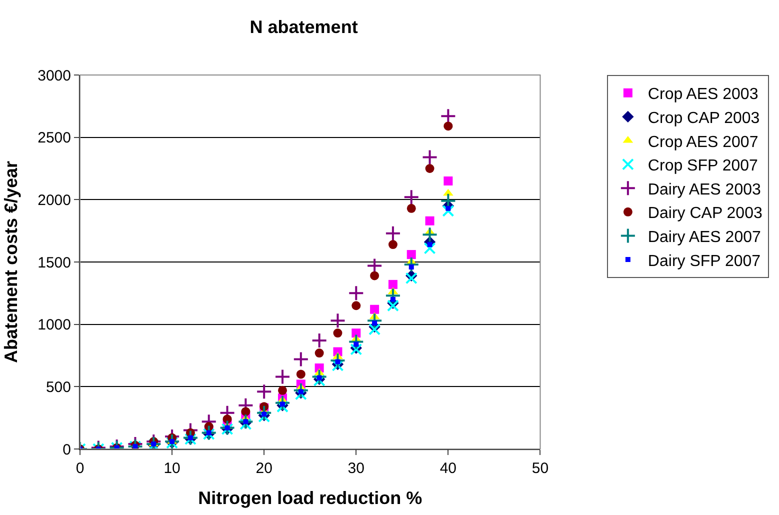 The width and height of the screenshot is (779, 515). I want to click on legend-label: Dairy SFP 2007, so click(704, 261).